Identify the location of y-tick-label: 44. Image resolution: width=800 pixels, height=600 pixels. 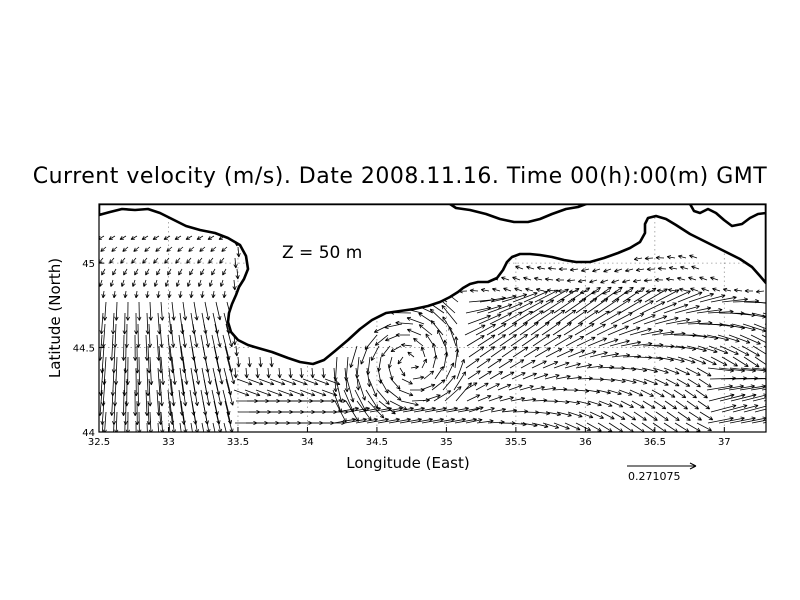
(88, 433).